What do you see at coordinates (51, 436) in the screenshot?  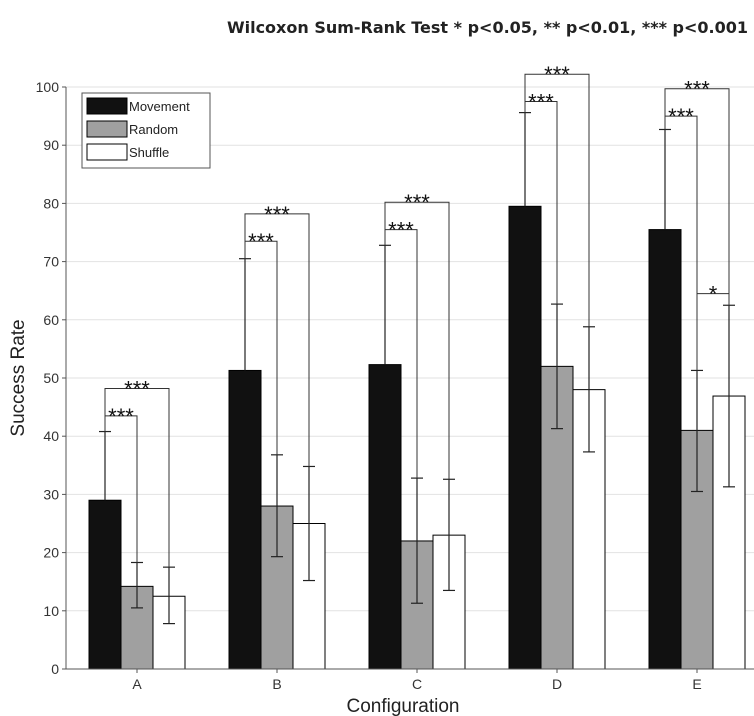 I see `y-tick-label-40: 40` at bounding box center [51, 436].